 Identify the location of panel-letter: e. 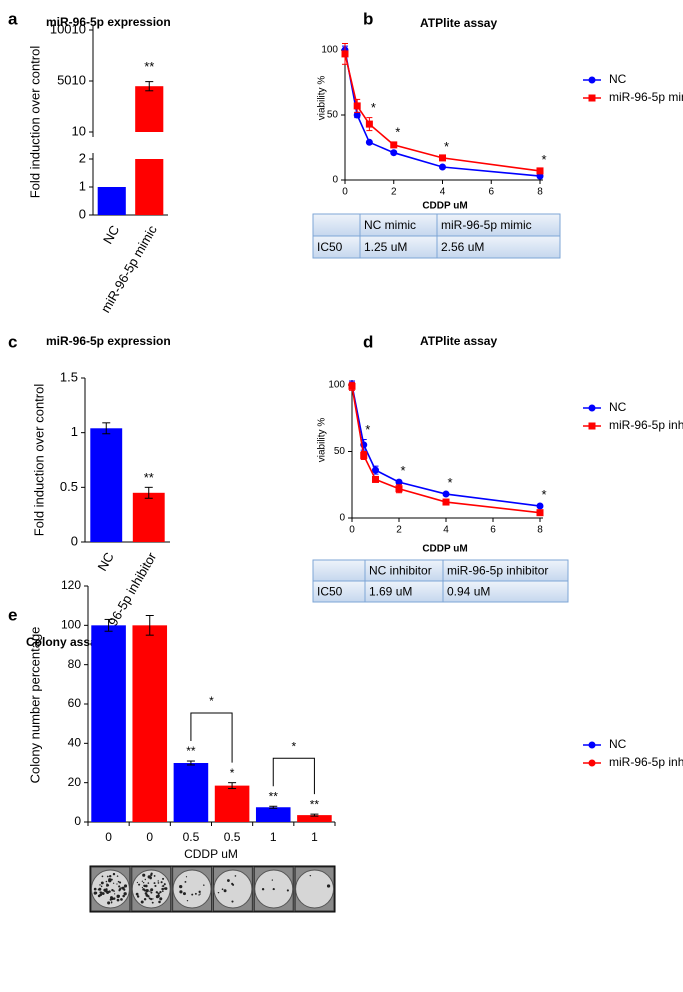
(12, 614).